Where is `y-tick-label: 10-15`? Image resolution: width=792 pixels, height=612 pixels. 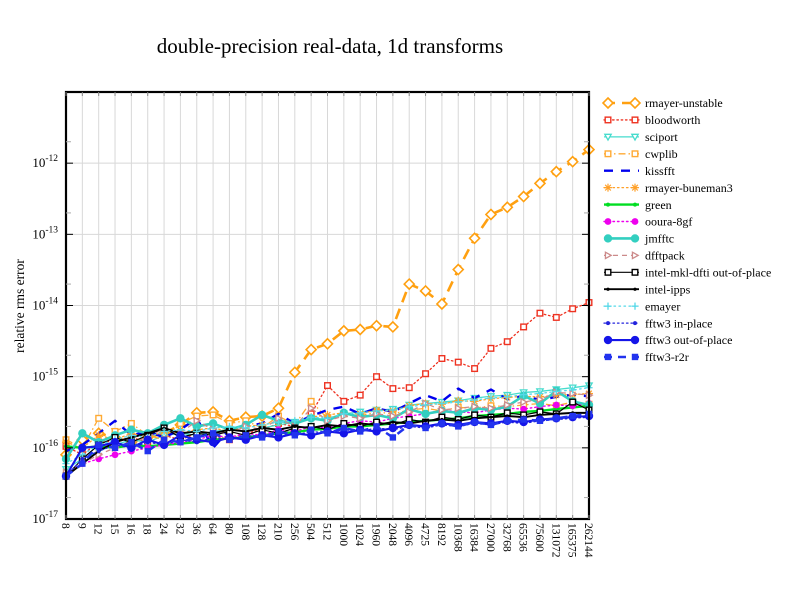
y-tick-label: 10-15 is located at coordinates (45, 376).